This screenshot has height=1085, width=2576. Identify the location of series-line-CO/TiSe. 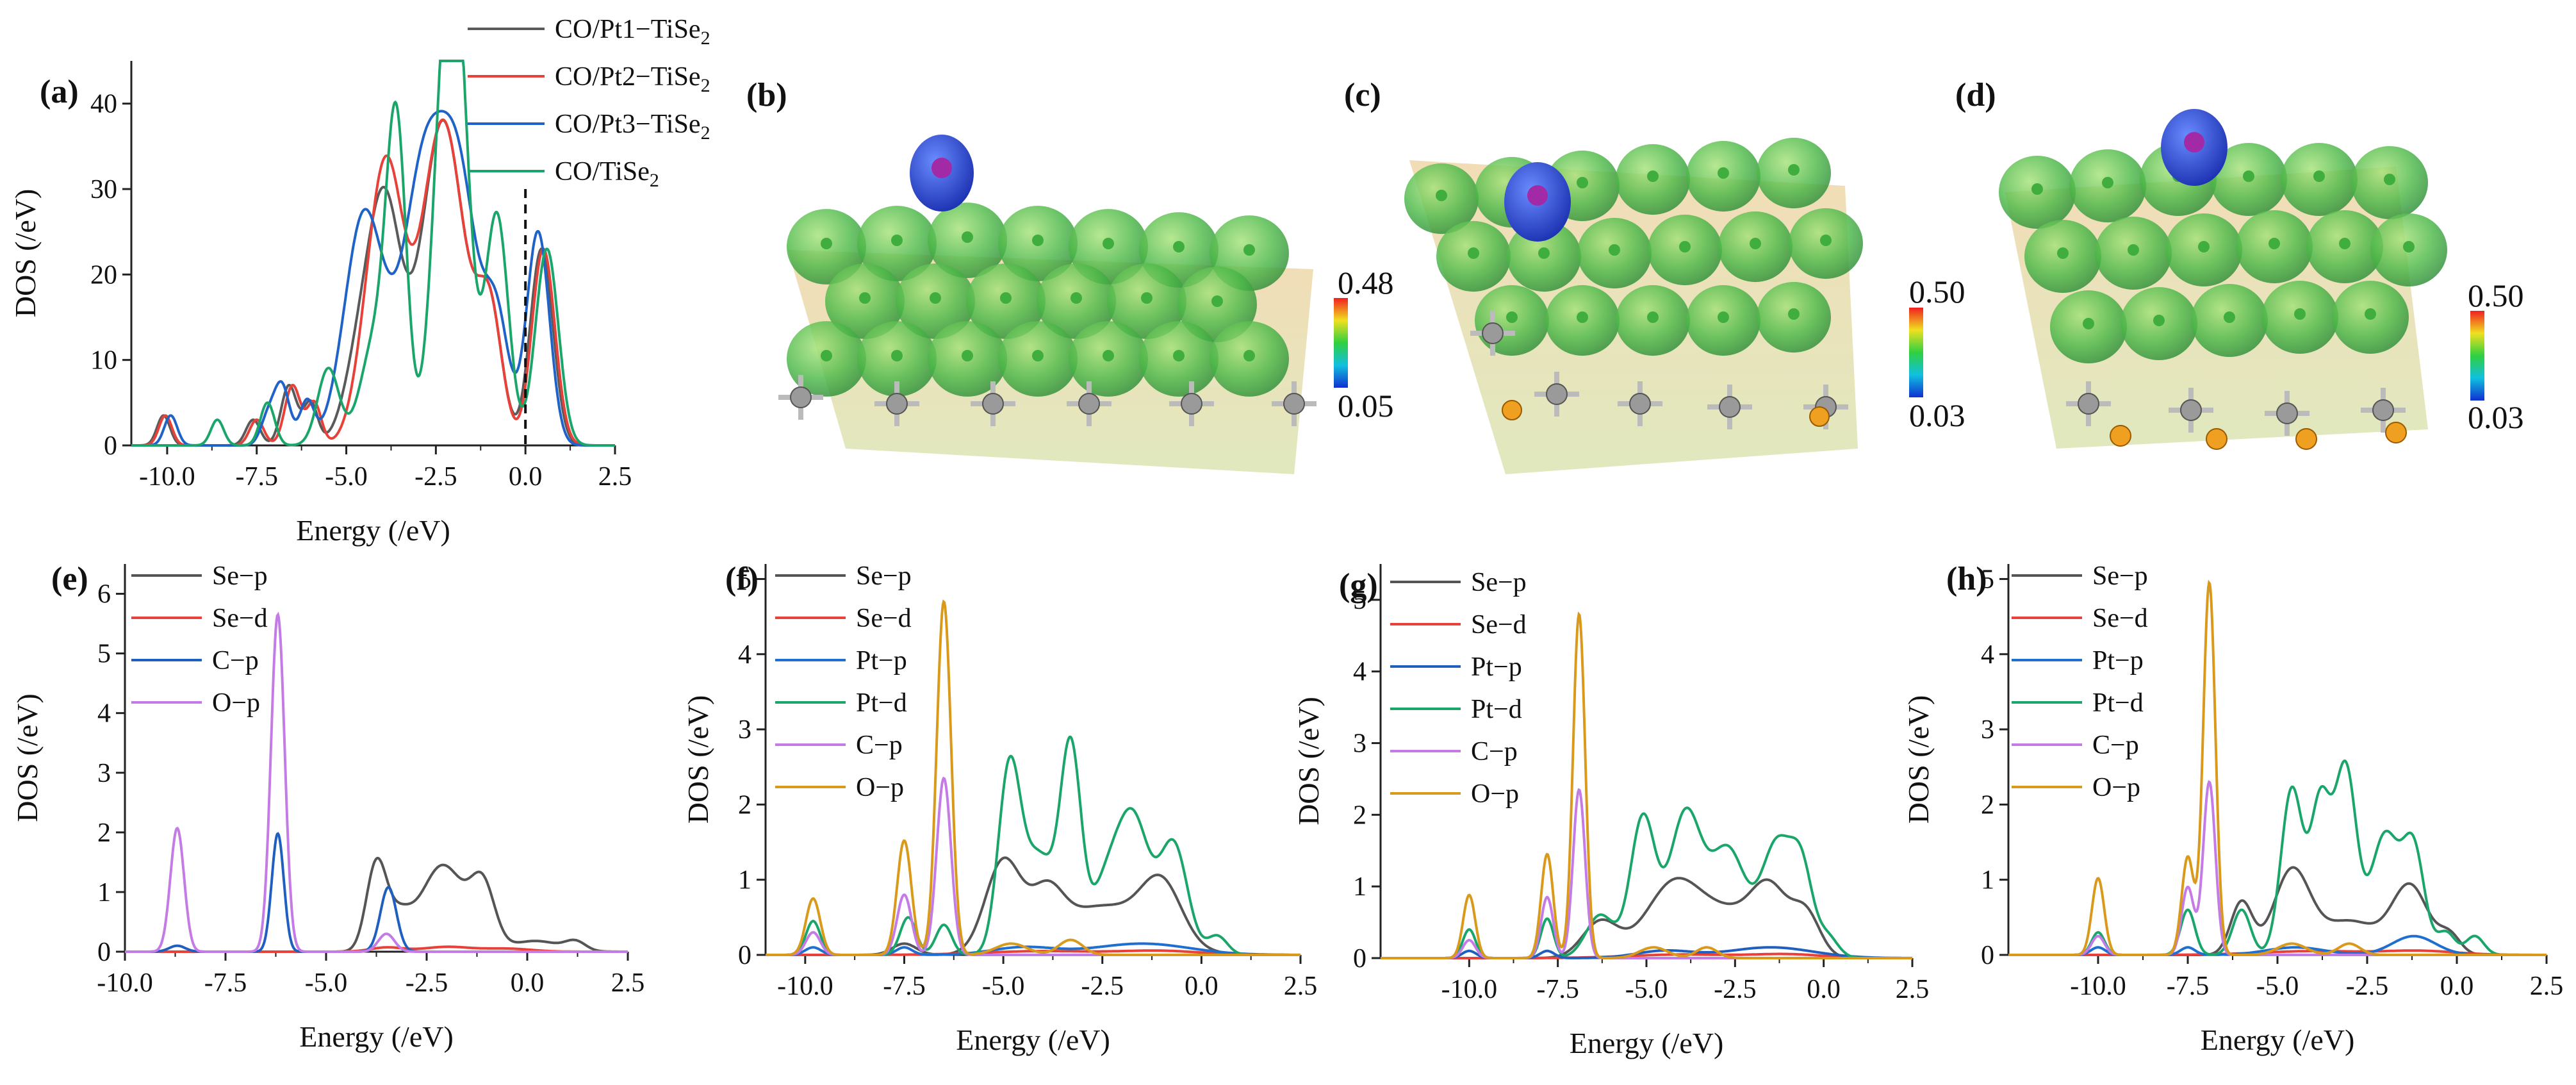
(373, 253).